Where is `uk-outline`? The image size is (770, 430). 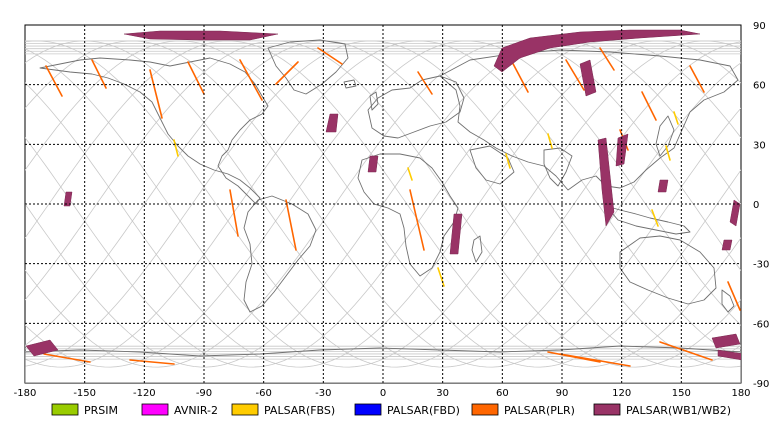 uk-outline is located at coordinates (374, 101).